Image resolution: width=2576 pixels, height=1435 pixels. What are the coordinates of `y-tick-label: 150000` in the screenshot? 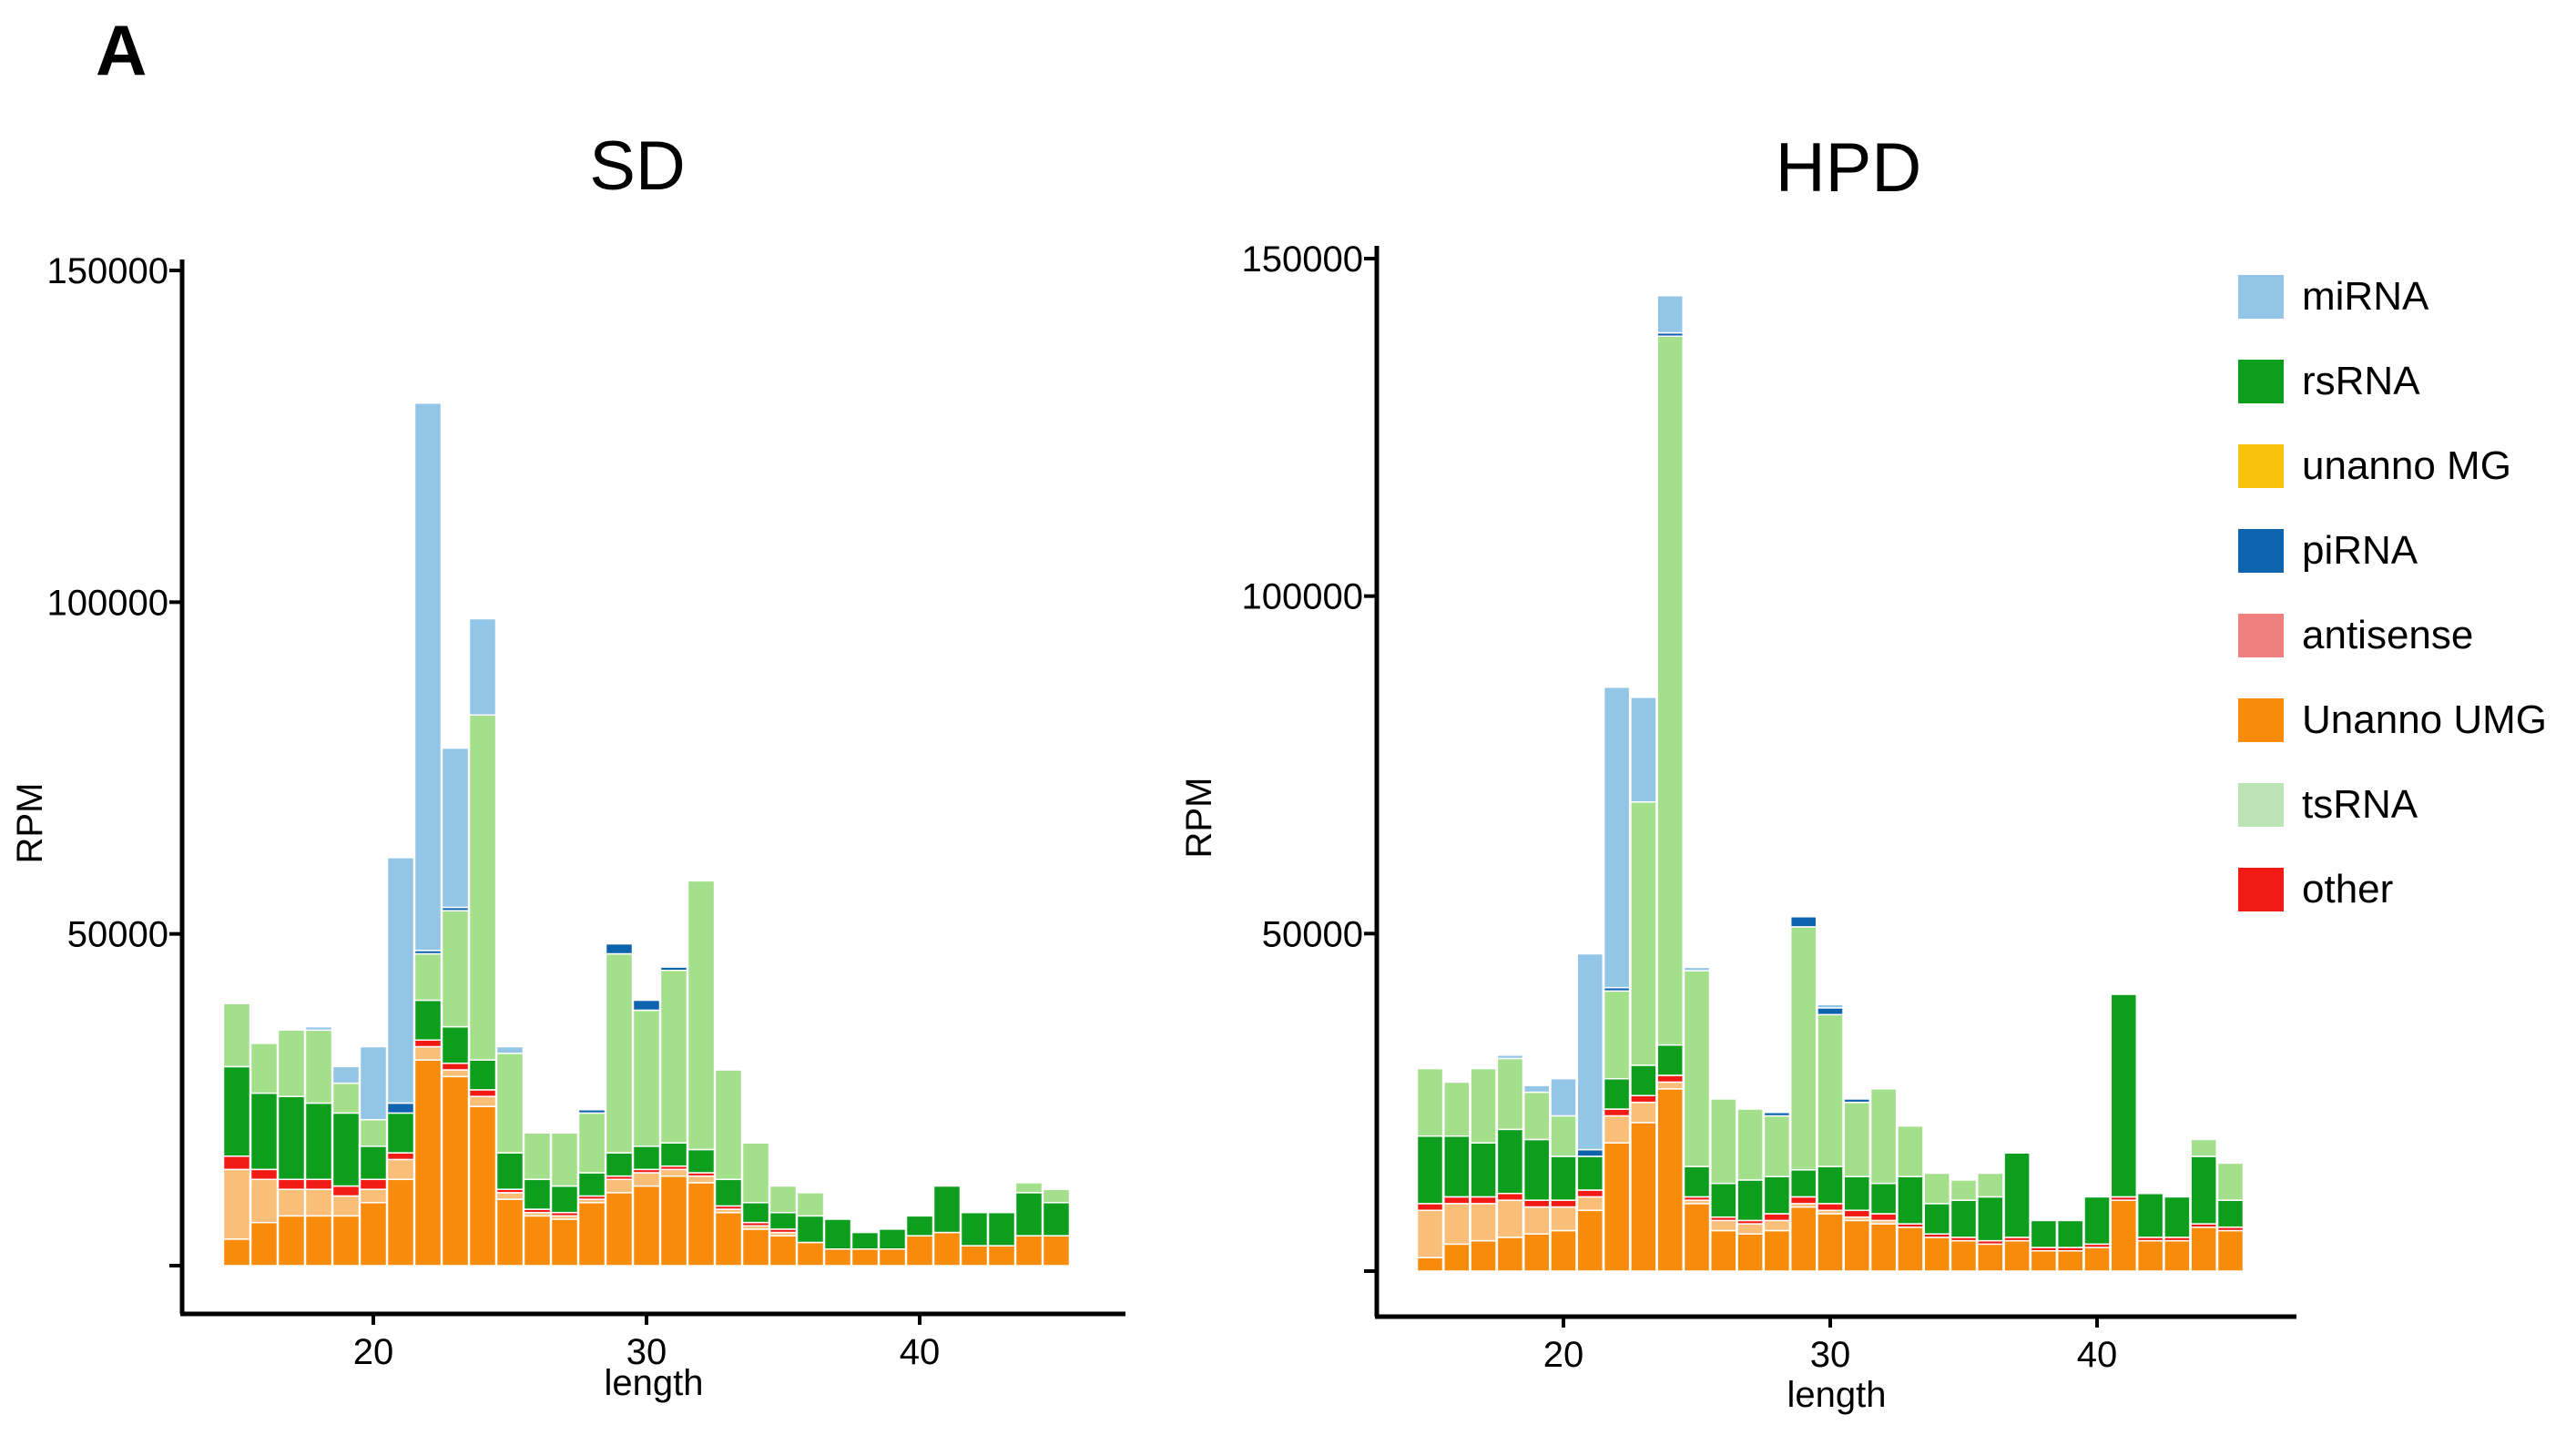 It's located at (107, 271).